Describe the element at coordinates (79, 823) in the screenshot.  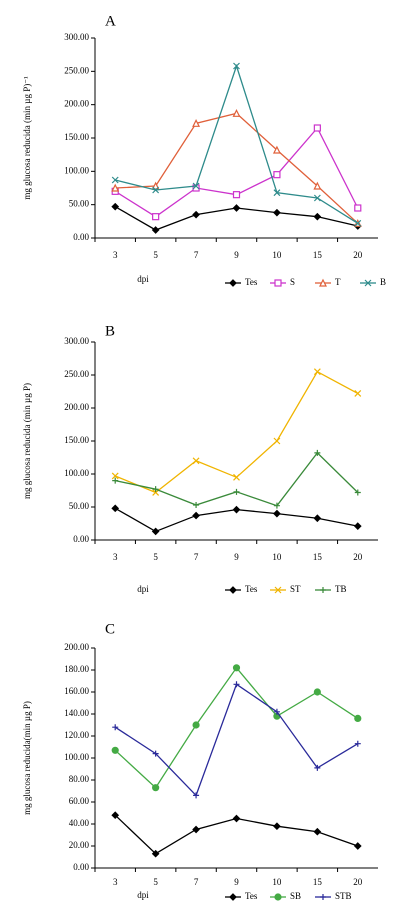
I see `y-tick-label: 40.00` at that location.